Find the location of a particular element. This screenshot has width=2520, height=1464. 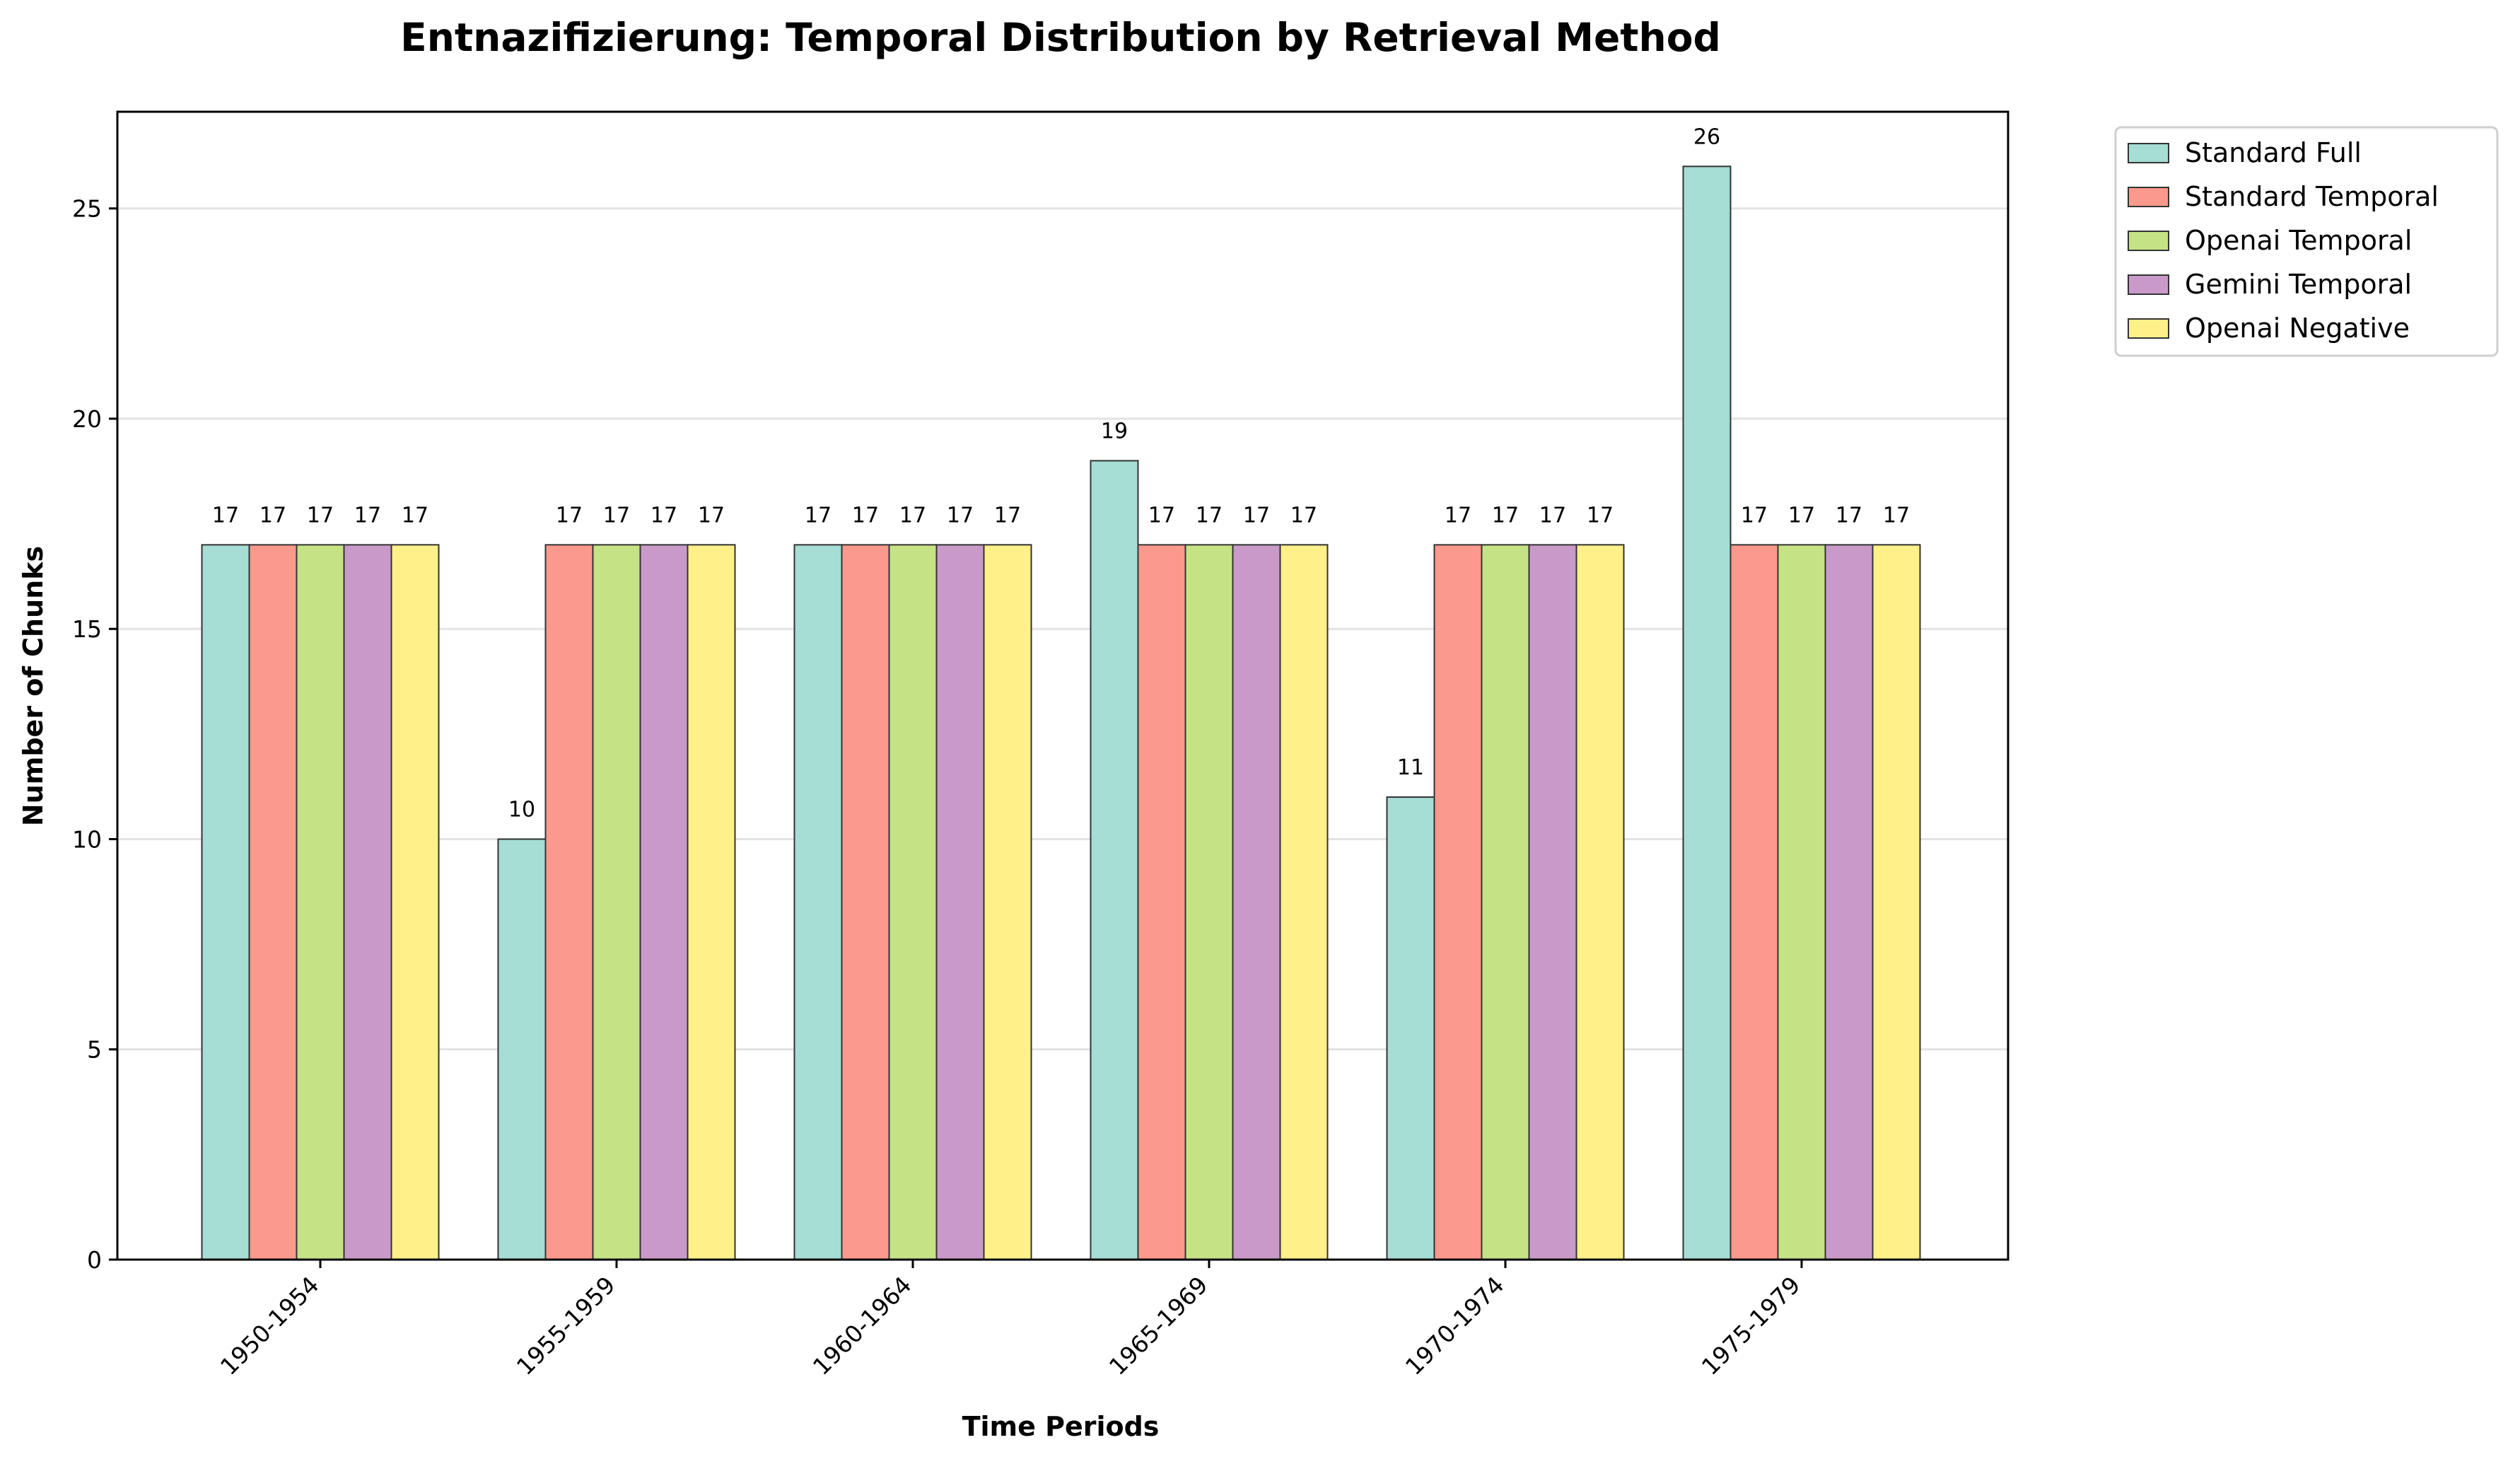

x-tick-label: 1955-1959 is located at coordinates (566, 1326).